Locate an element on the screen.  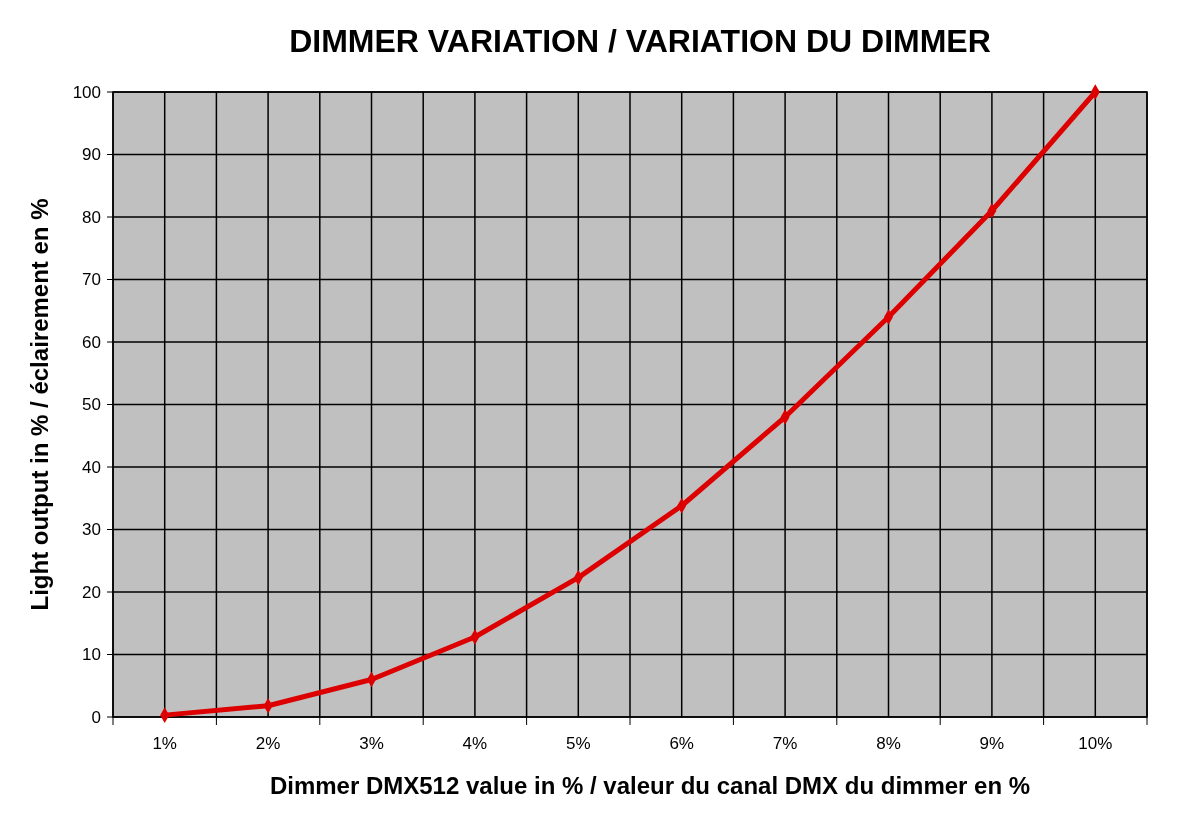
y-axis-title: Light output in % / éclairement en % is located at coordinates (39, 404).